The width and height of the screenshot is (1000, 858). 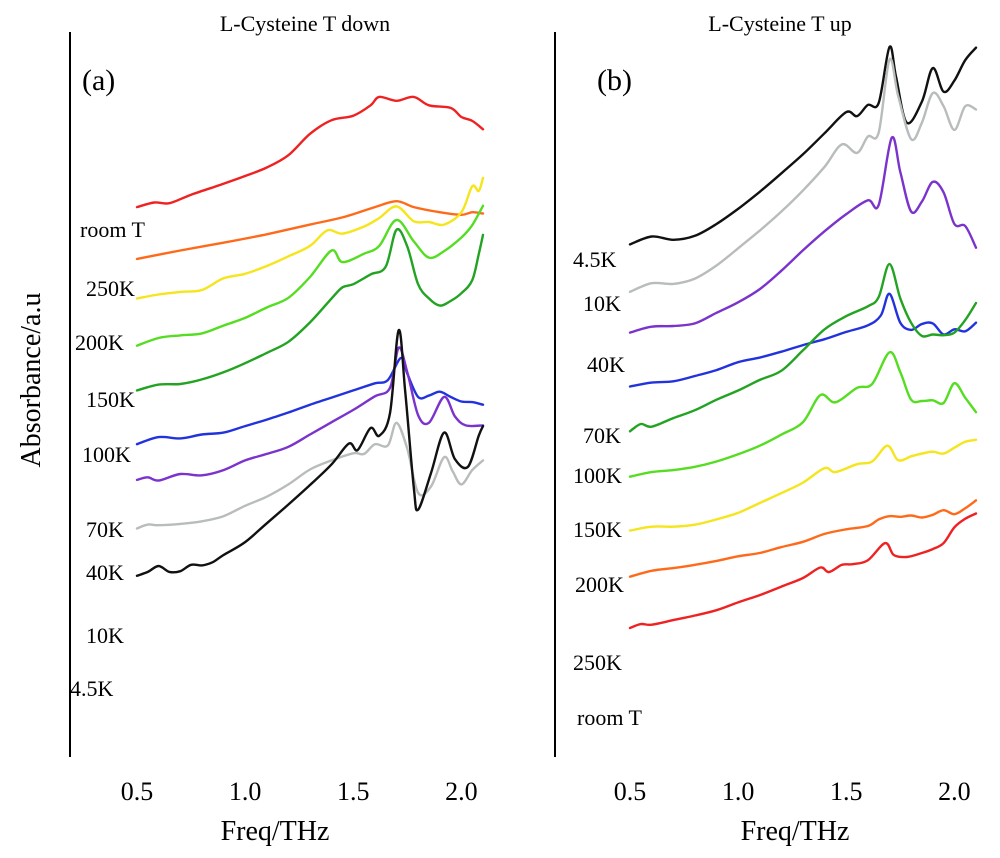 What do you see at coordinates (803, 485) in the screenshot?
I see `panel-b-curve-200k` at bounding box center [803, 485].